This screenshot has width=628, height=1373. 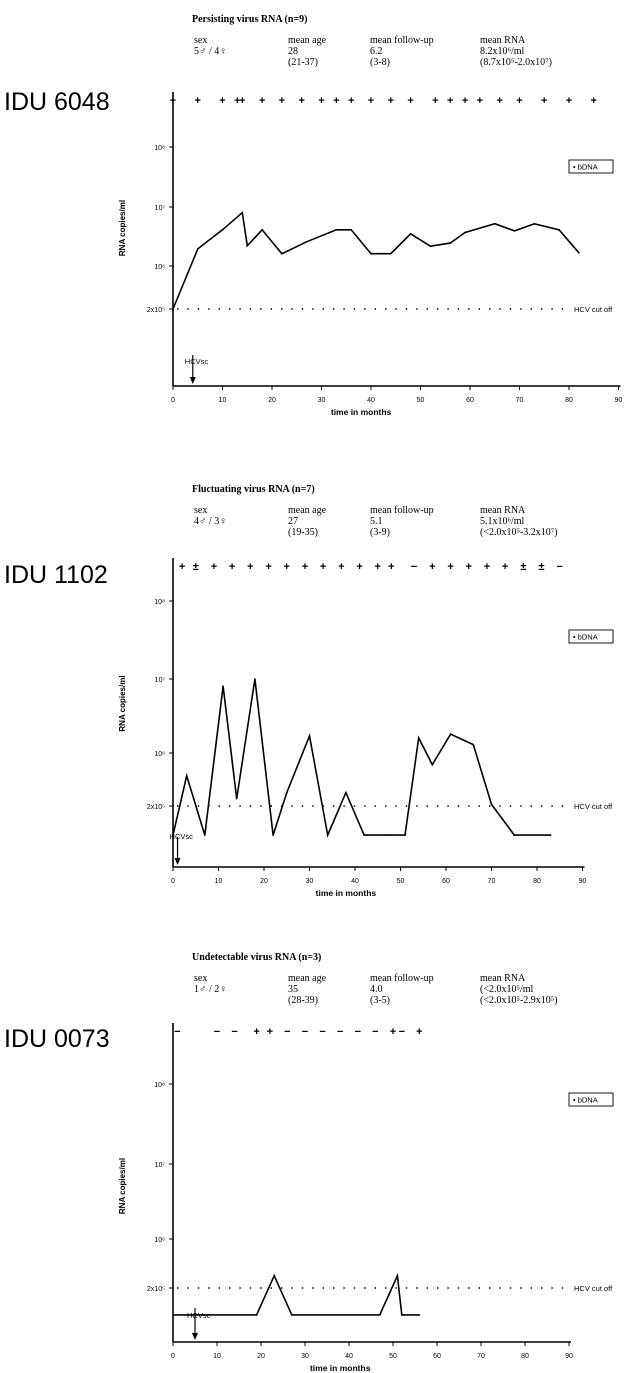 I want to click on x-tick-label: 50, so click(x=421, y=400).